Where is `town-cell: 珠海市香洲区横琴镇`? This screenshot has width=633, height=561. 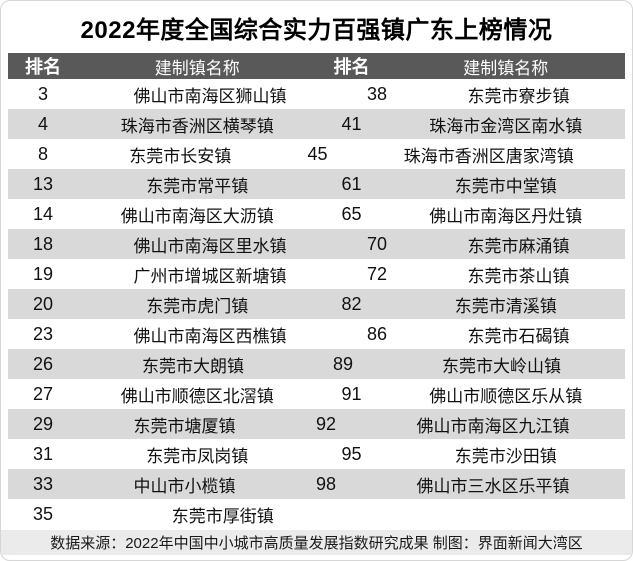 town-cell: 珠海市香洲区横琴镇 is located at coordinates (197, 126).